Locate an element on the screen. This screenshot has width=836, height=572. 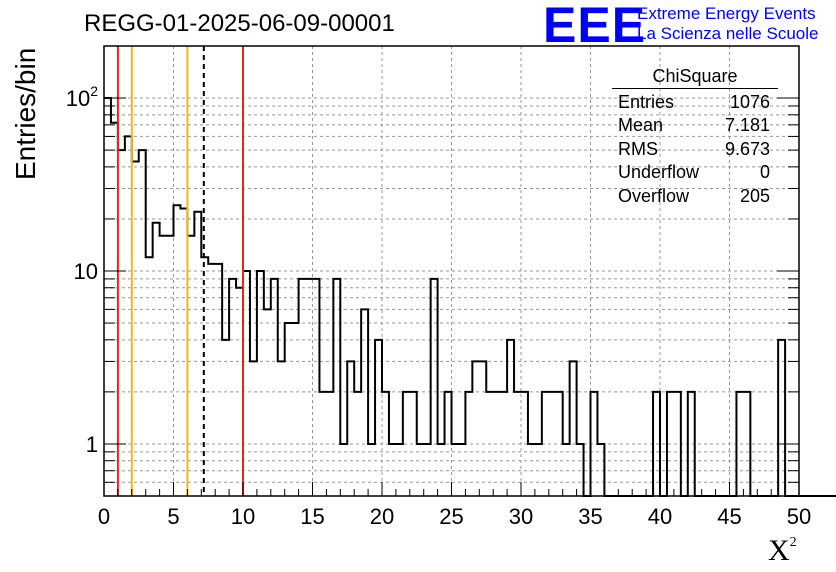
x-tick-label: 20 is located at coordinates (382, 516).